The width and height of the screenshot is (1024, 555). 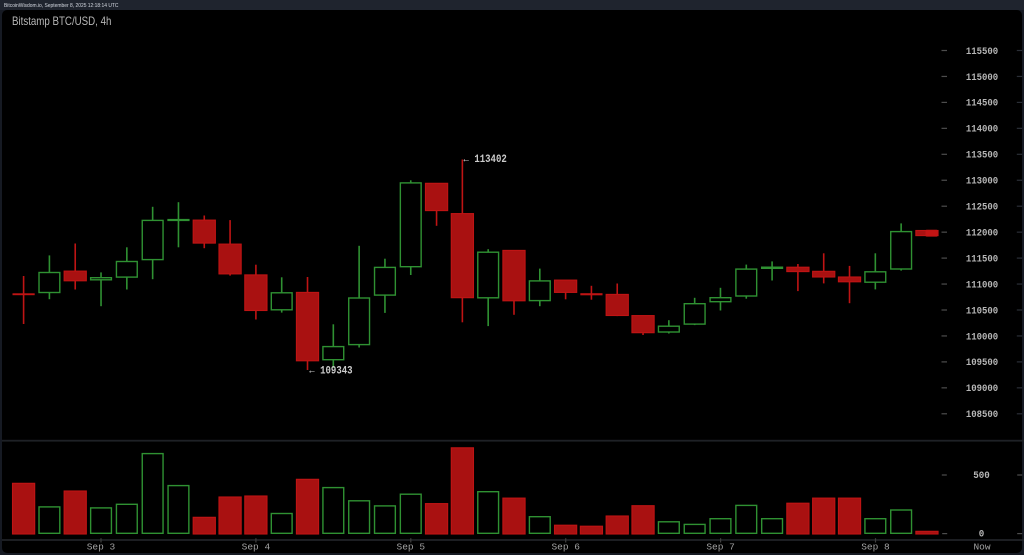 I want to click on svg-text: 109500, so click(x=982, y=363).